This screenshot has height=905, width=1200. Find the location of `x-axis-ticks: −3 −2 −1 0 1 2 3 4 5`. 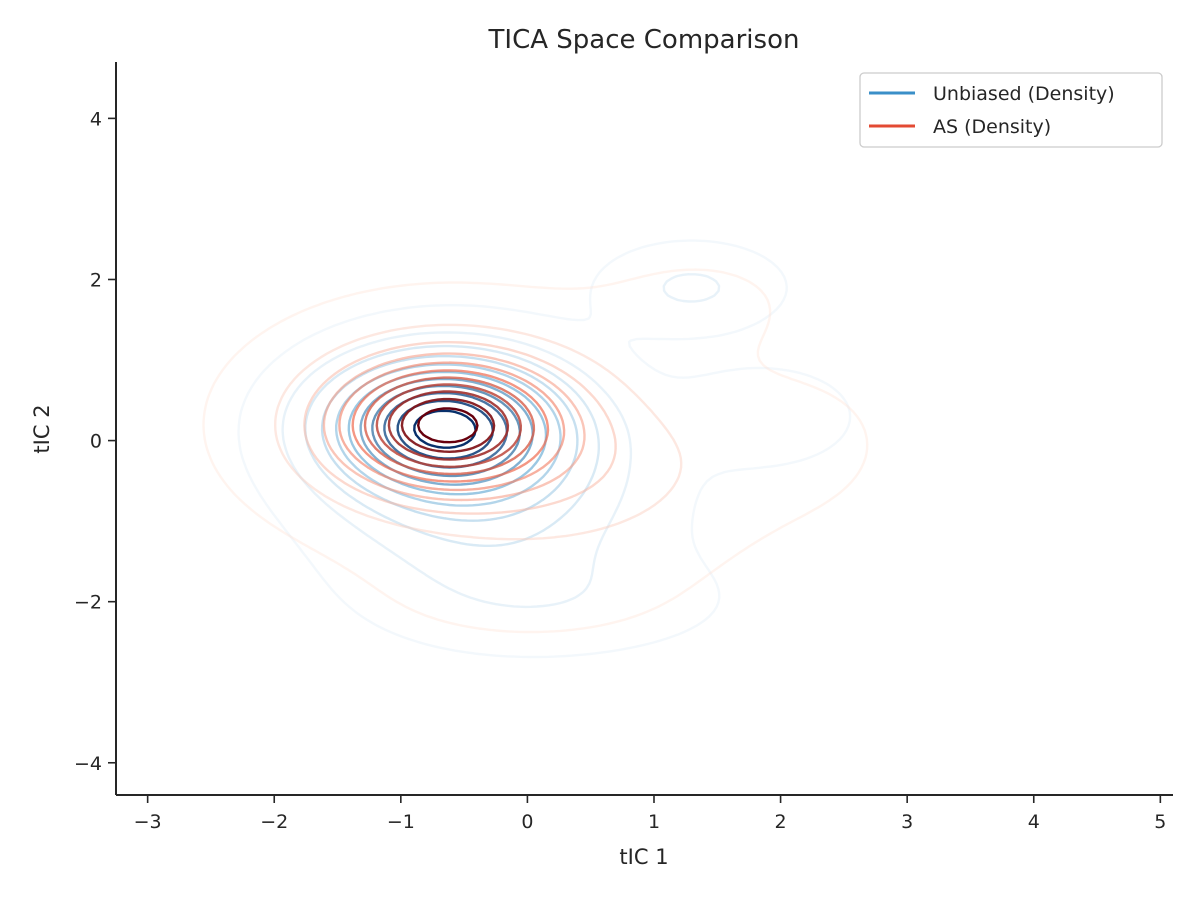

x-axis-ticks: −3 −2 −1 0 1 2 3 4 5 is located at coordinates (650, 814).